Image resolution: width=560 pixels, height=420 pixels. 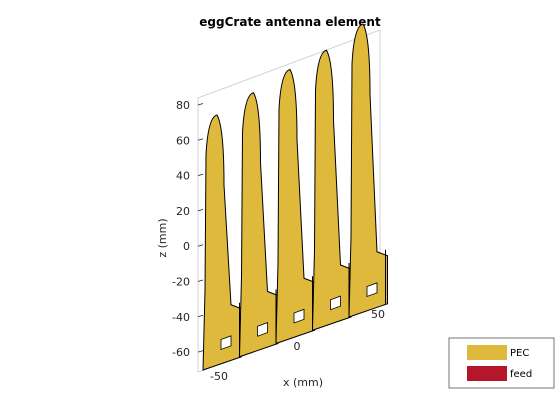 I want to click on legend-label-feed: feed, so click(x=521, y=374).